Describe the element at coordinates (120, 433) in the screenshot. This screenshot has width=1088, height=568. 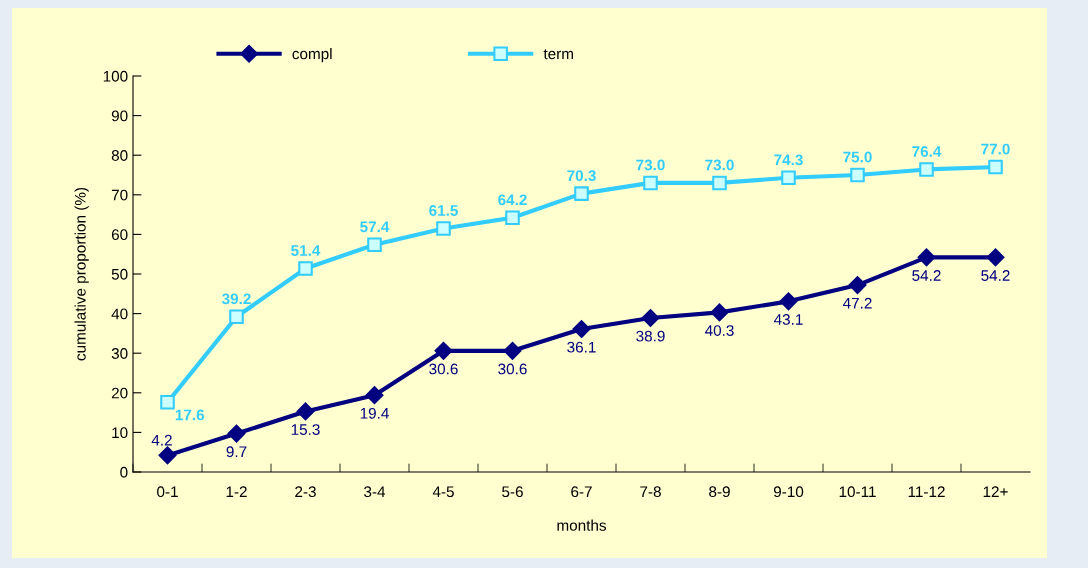
I see `y-tick-label: 10` at that location.